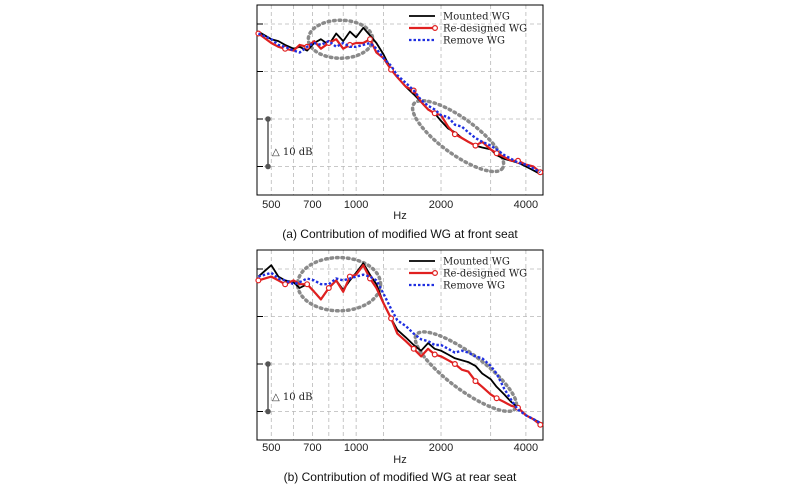  I want to click on chart-front-x-tick-label: 500, so click(271, 205).